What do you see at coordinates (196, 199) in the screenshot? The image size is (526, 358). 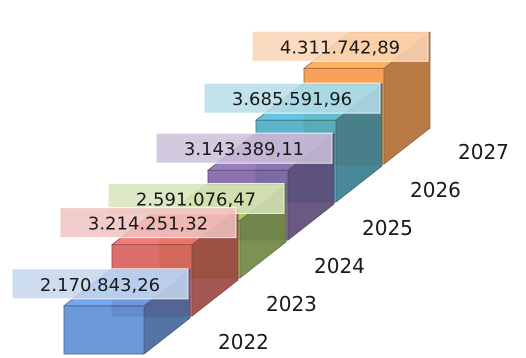 I see `data-label-text-2024: 2.591.076,47` at bounding box center [196, 199].